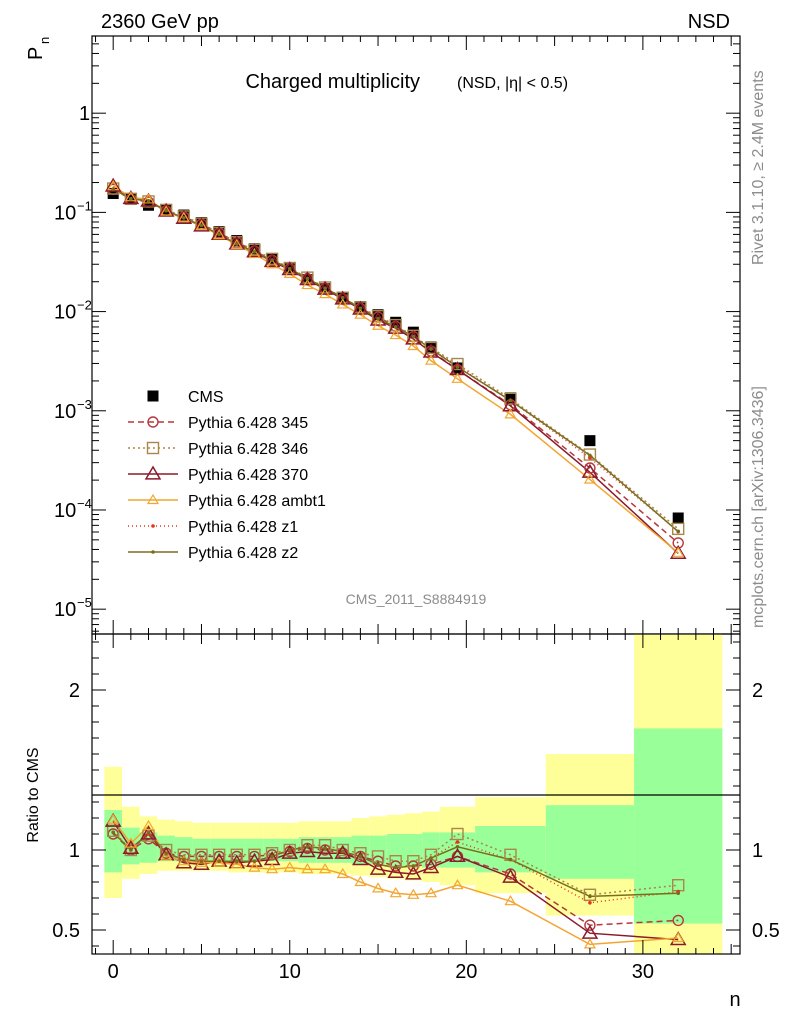  What do you see at coordinates (153, 526) in the screenshot?
I see `legend-marker-z1` at bounding box center [153, 526].